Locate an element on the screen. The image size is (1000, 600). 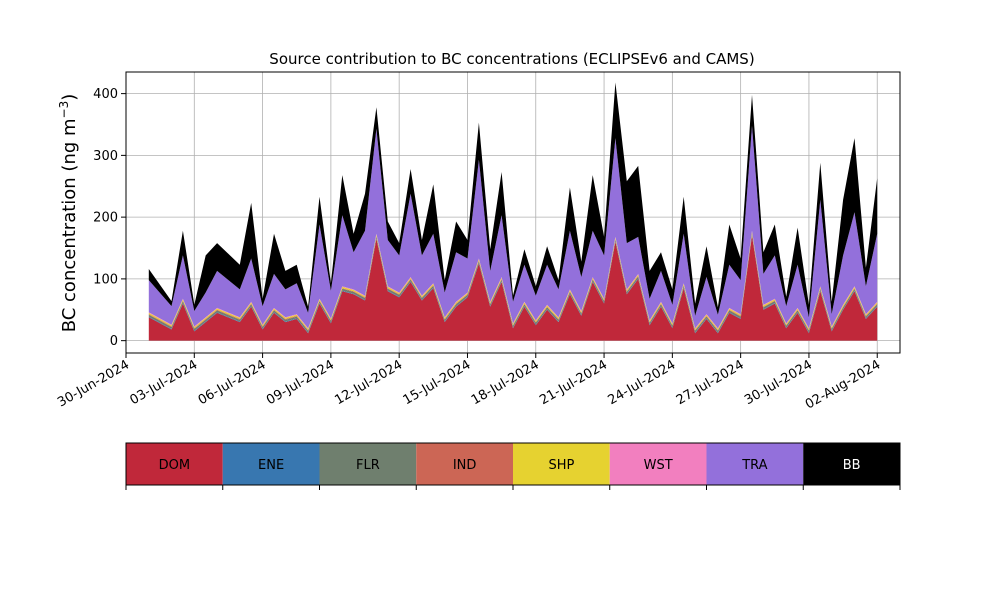
x-tick-label: 02-Aug-2024 is located at coordinates (843, 384).